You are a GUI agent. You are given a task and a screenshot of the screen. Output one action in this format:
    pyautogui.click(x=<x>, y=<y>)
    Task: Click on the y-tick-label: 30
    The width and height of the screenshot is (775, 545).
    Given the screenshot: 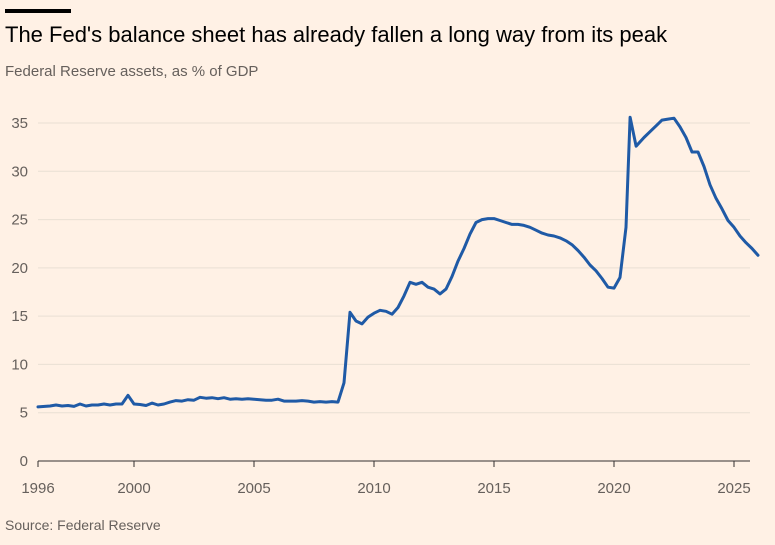 What is the action you would take?
    pyautogui.click(x=19, y=171)
    